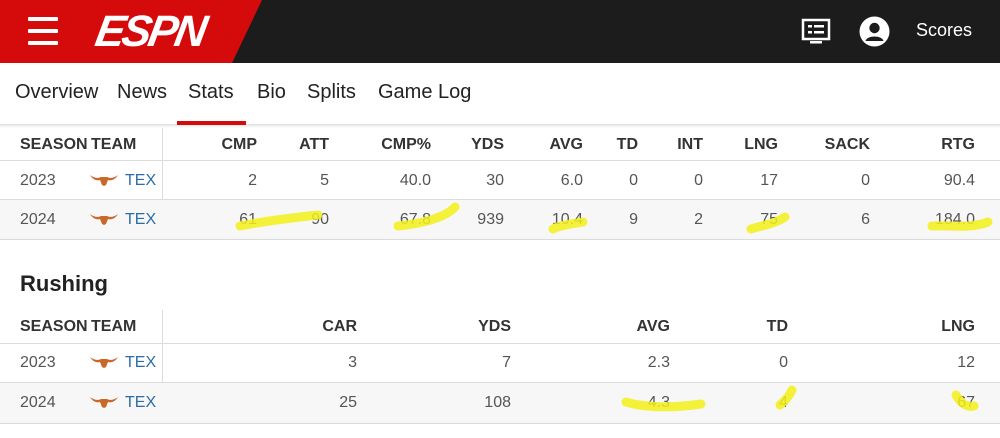 This screenshot has width=1000, height=438. Describe the element at coordinates (816, 31) in the screenshot. I see `scoreboard-icon` at that location.